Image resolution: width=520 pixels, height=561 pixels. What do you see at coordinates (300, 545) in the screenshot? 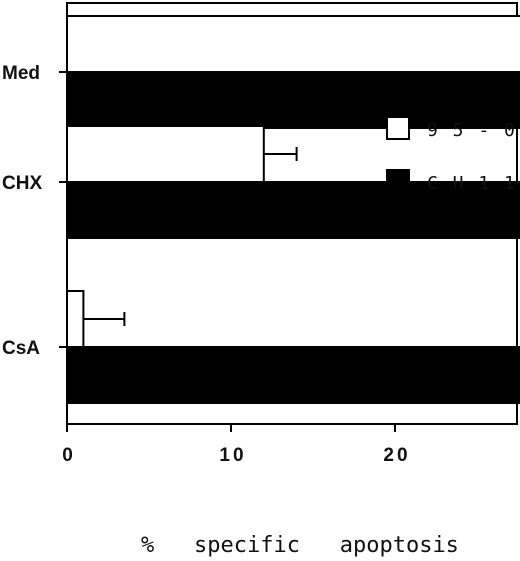
I see `x-axis-title: % specific apoptosis` at bounding box center [300, 545].